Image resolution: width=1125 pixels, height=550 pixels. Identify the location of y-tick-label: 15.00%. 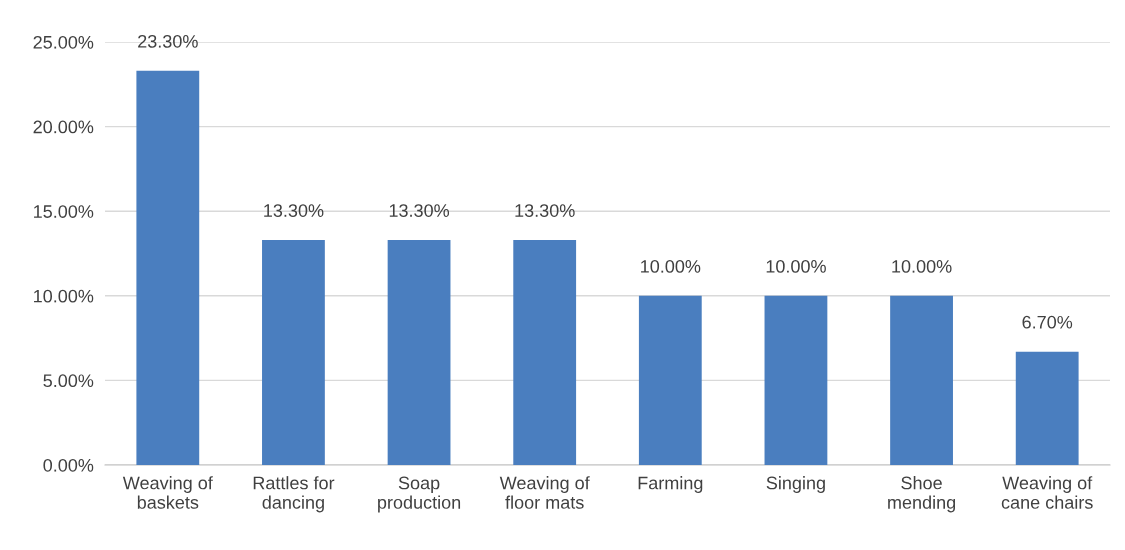
(64, 211).